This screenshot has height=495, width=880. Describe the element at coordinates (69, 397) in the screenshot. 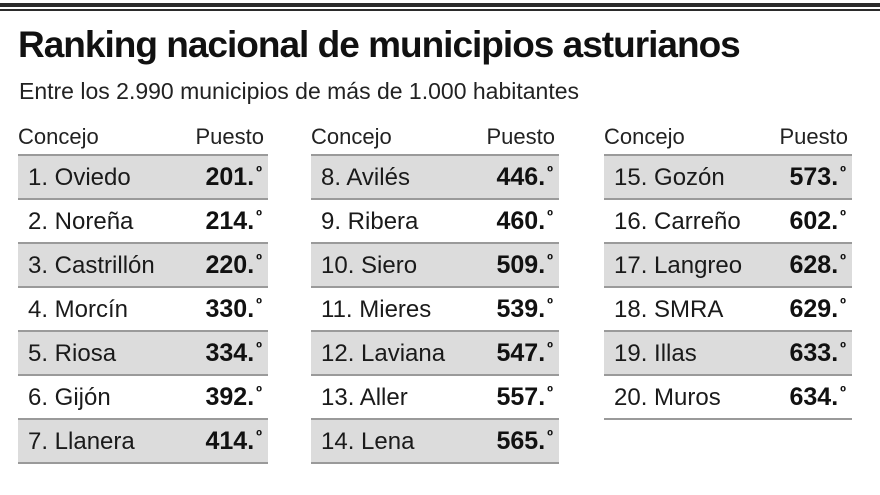

I see `concejo-name: 6. Gijón` at that location.